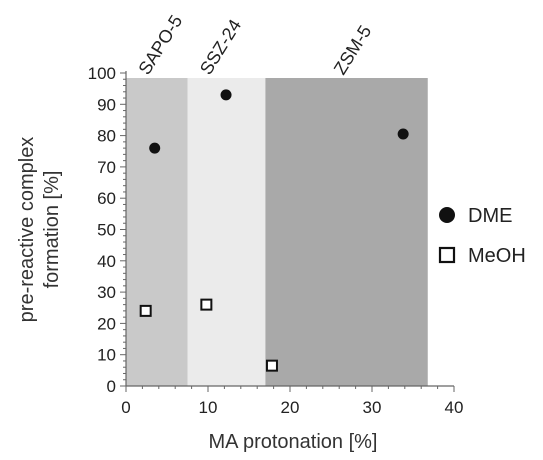  Describe the element at coordinates (293, 442) in the screenshot. I see `x-axis-title: MA protonation [%]` at that location.